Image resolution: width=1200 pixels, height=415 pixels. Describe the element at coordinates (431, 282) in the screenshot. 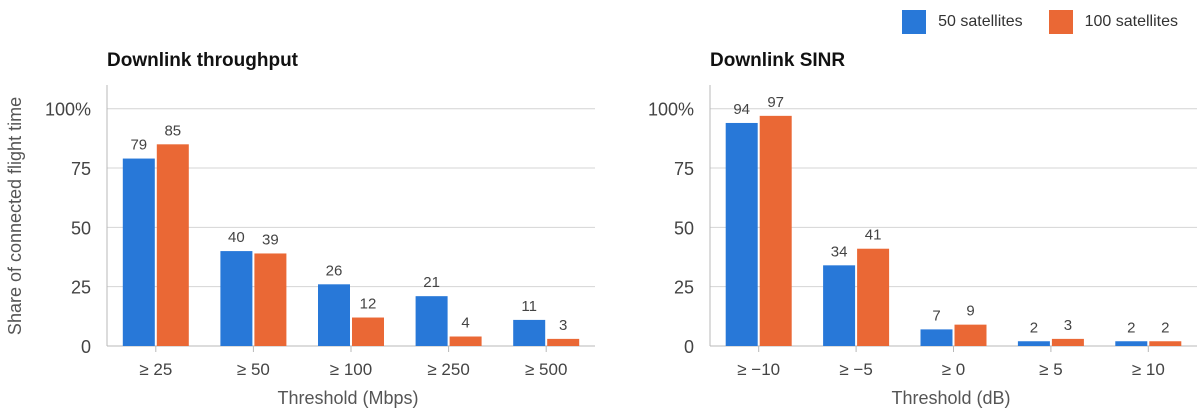

I see `panel-1-data-label-50-satellites-4: 21` at that location.